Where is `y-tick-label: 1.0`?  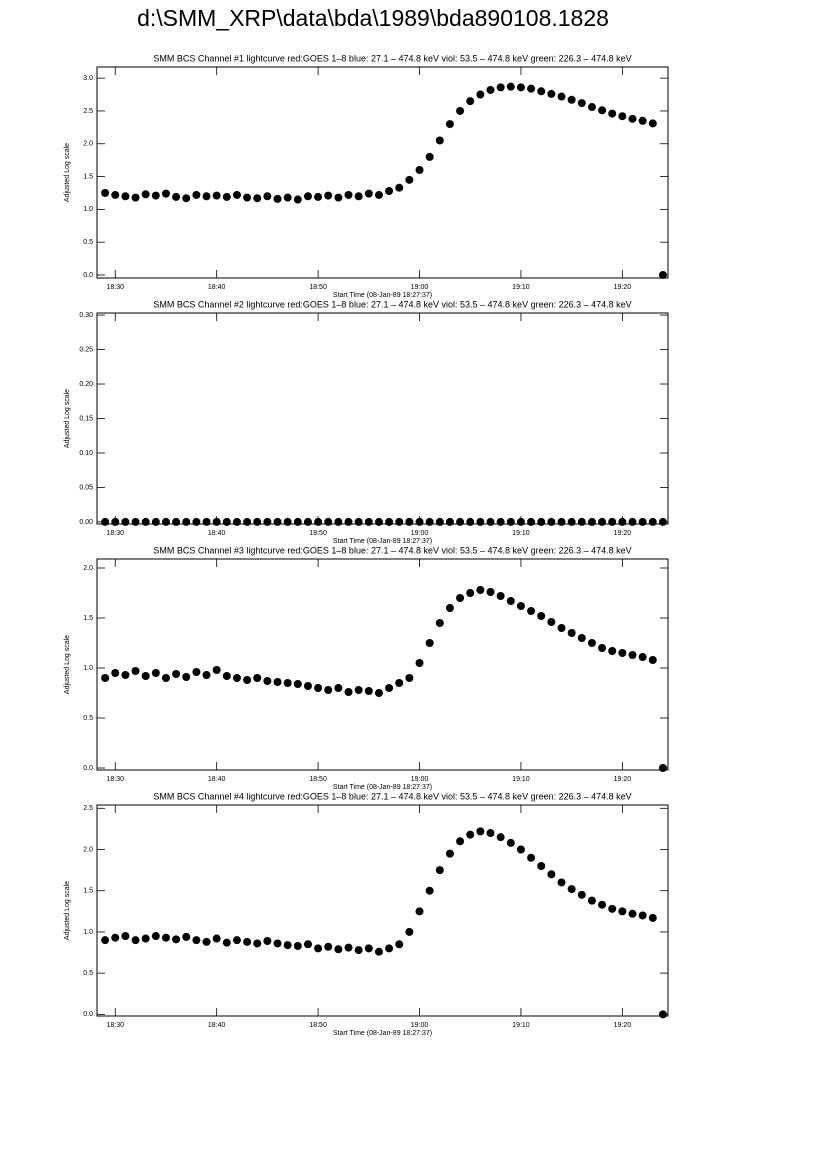
y-tick-label: 1.0 is located at coordinates (88, 668).